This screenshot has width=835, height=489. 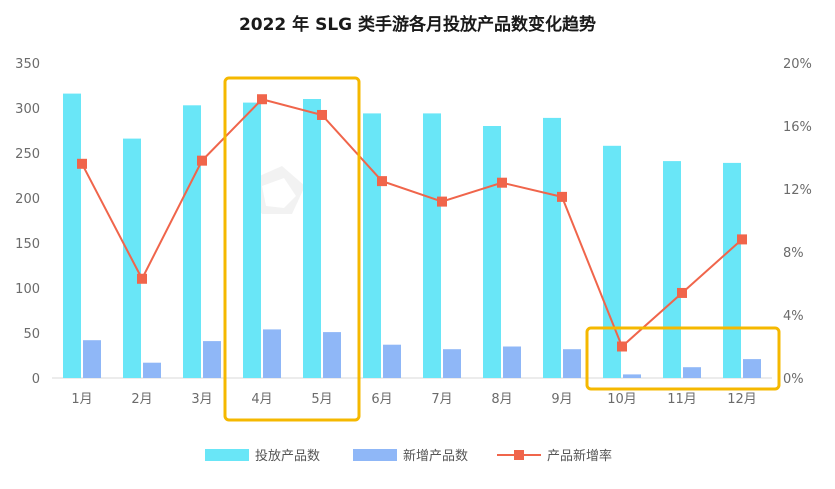 What do you see at coordinates (287, 456) in the screenshot?
I see `legend-label: 投放产品数` at bounding box center [287, 456].